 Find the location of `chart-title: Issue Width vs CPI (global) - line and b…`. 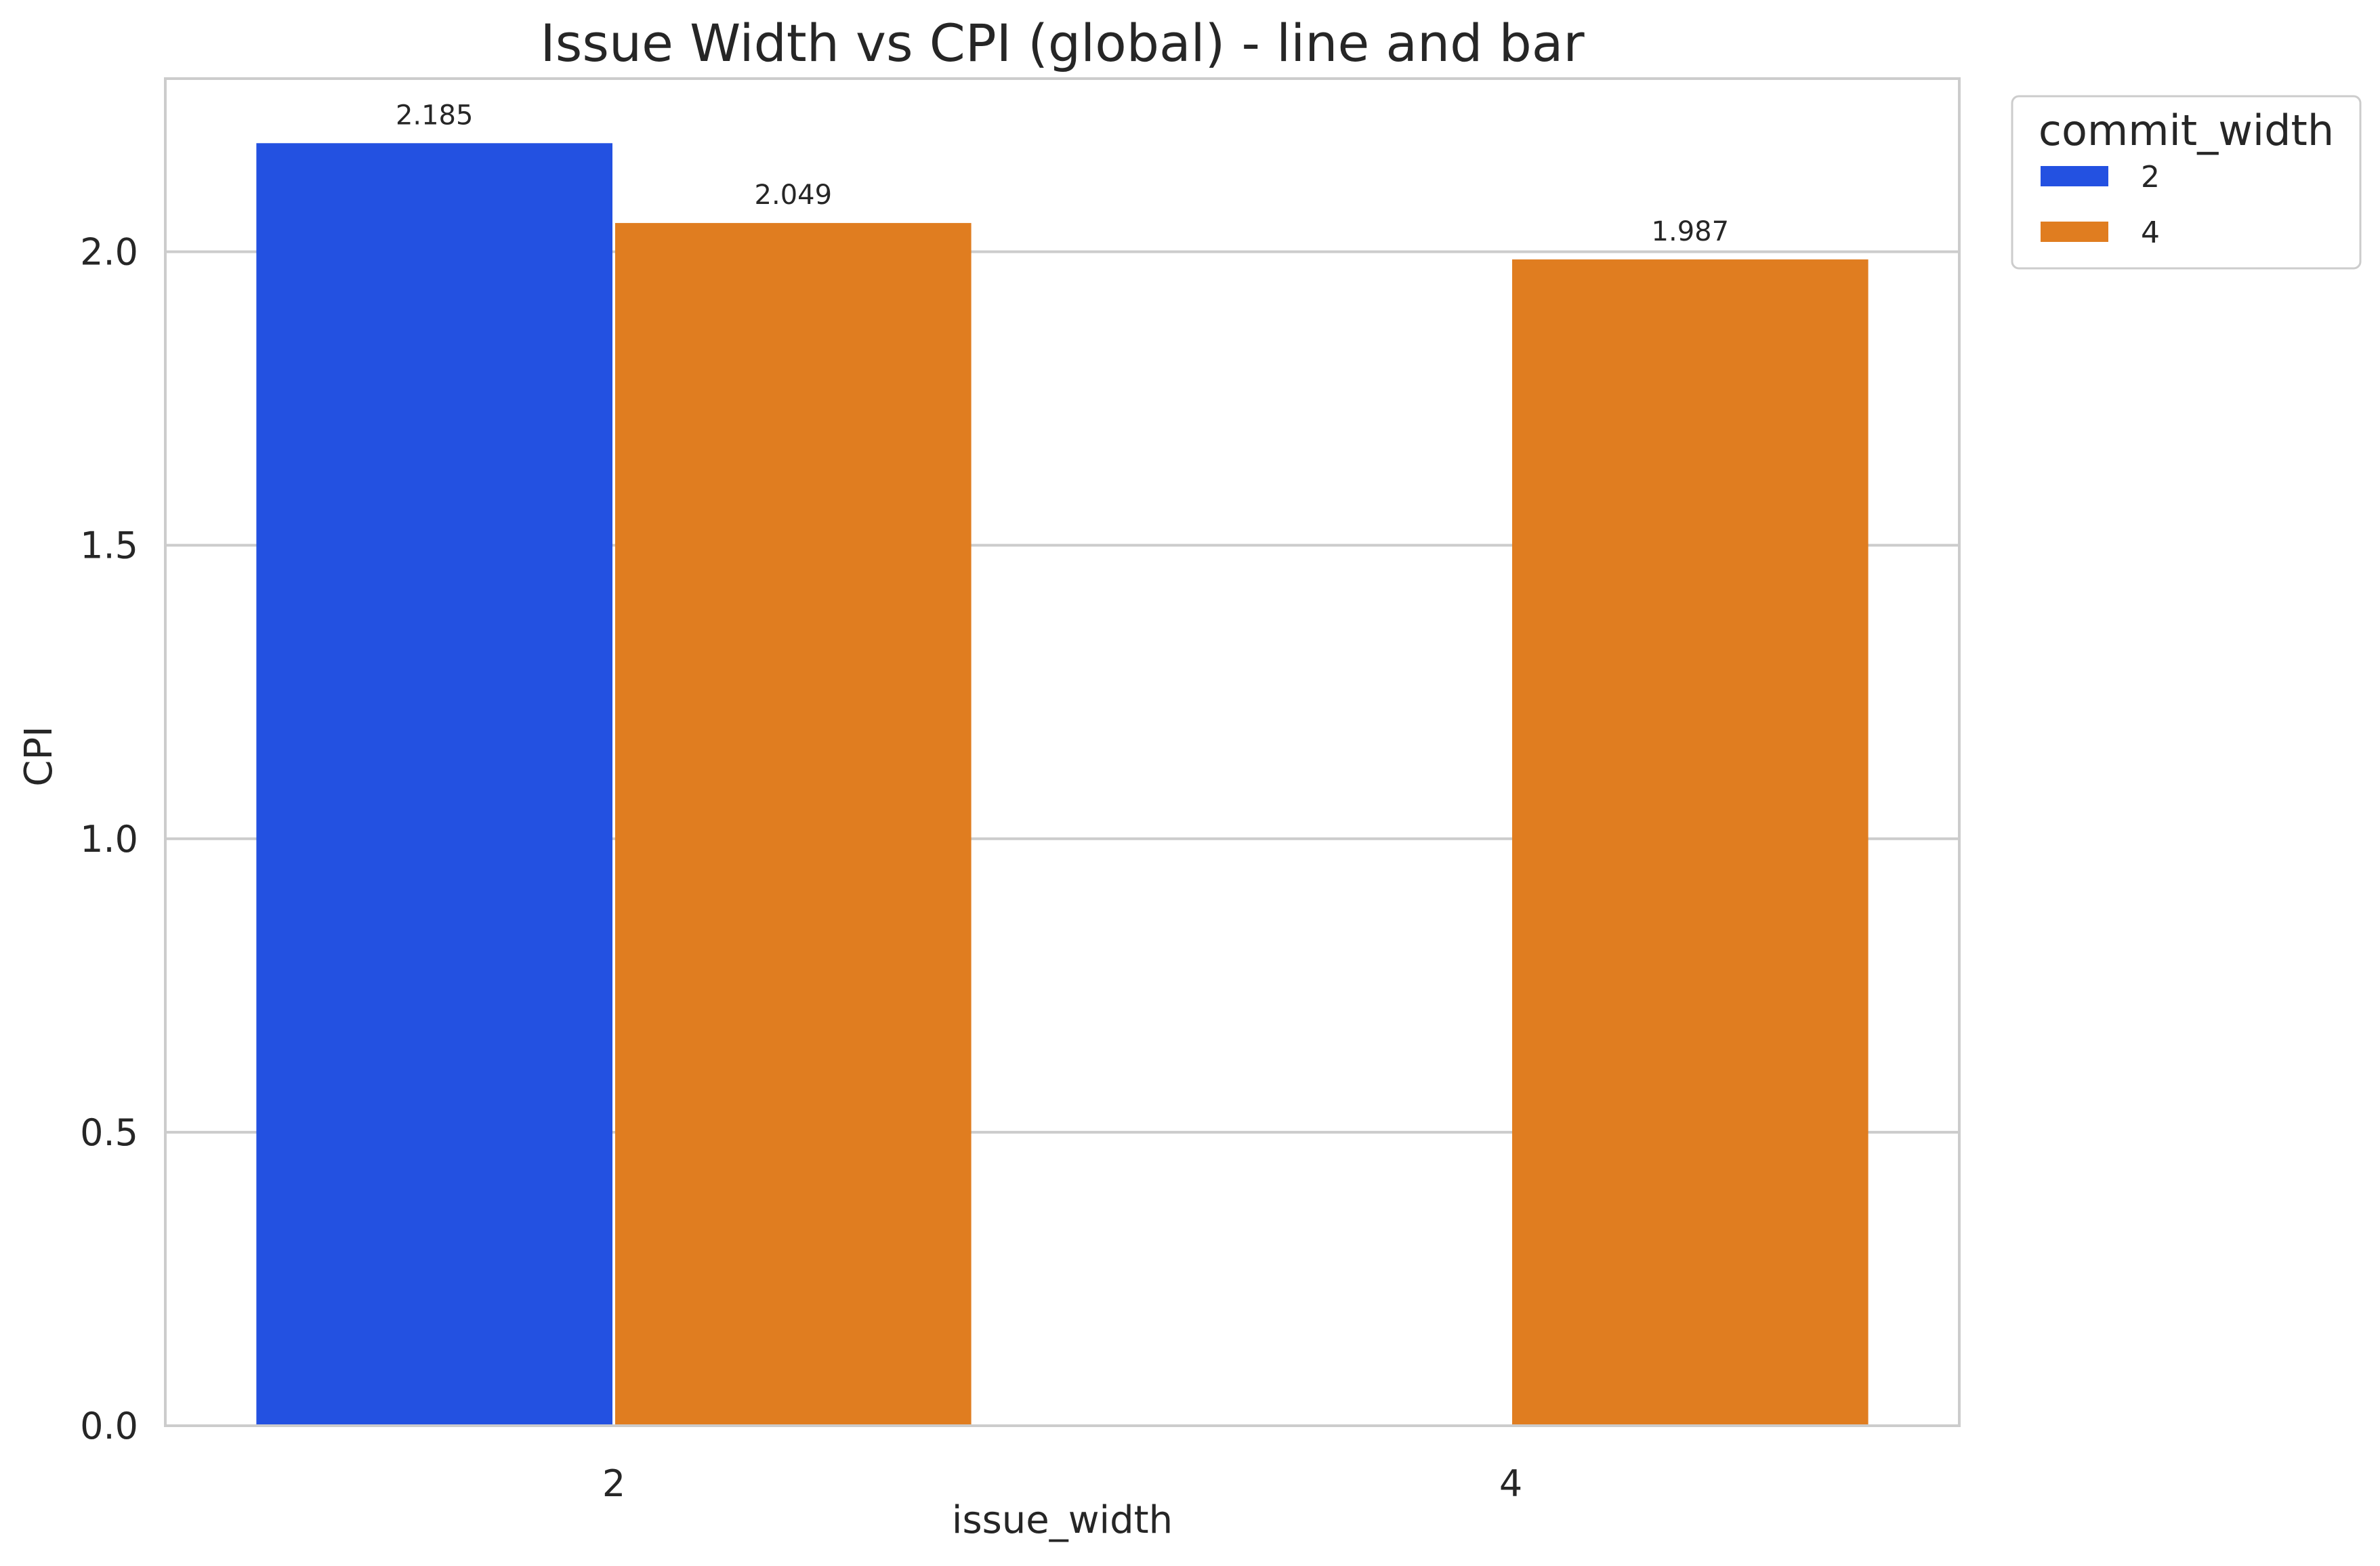

chart-title: Issue Width vs CPI (global) - line and b… is located at coordinates (1062, 43).